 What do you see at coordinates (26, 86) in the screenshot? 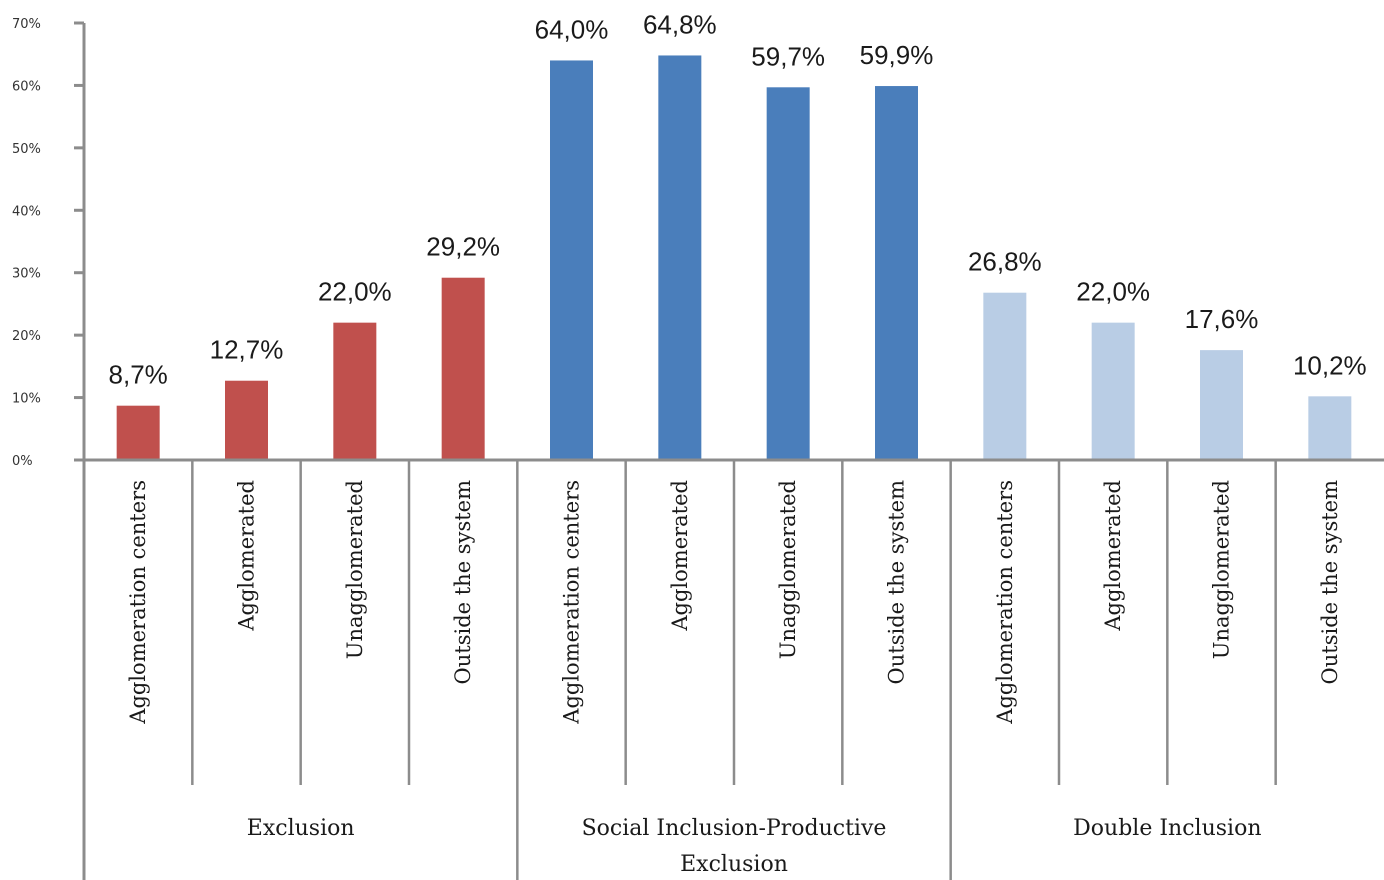
I see `y-tick-label: 60%` at bounding box center [26, 86].